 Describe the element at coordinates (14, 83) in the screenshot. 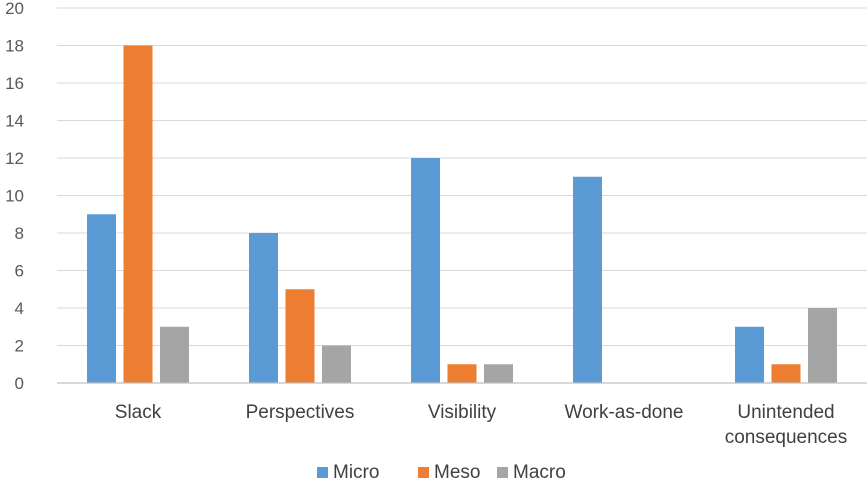

I see `y-tick-label: 16` at that location.